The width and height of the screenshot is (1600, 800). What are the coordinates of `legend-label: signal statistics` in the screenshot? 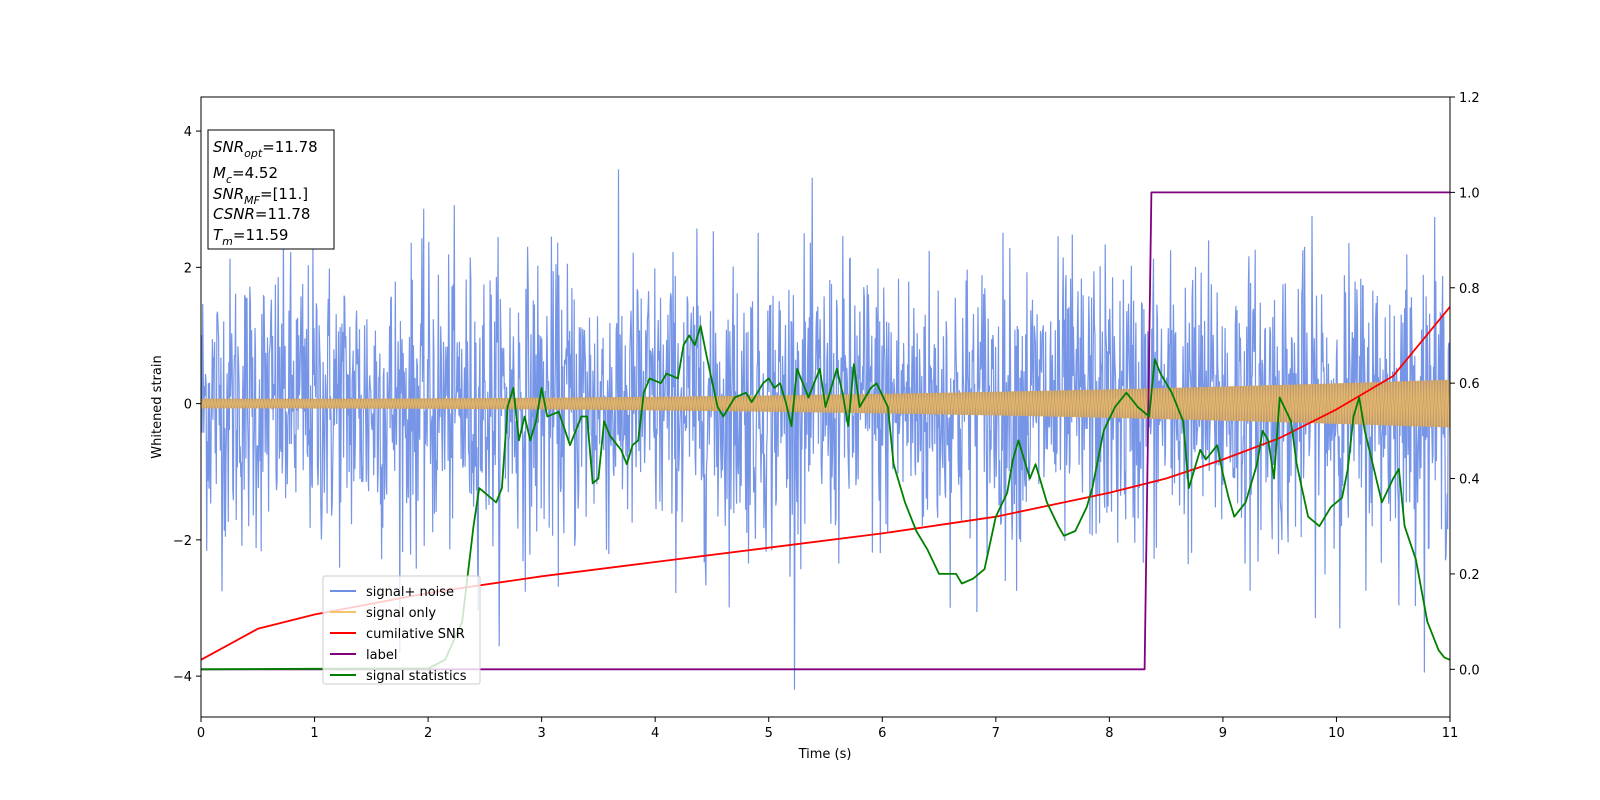 It's located at (416, 676).